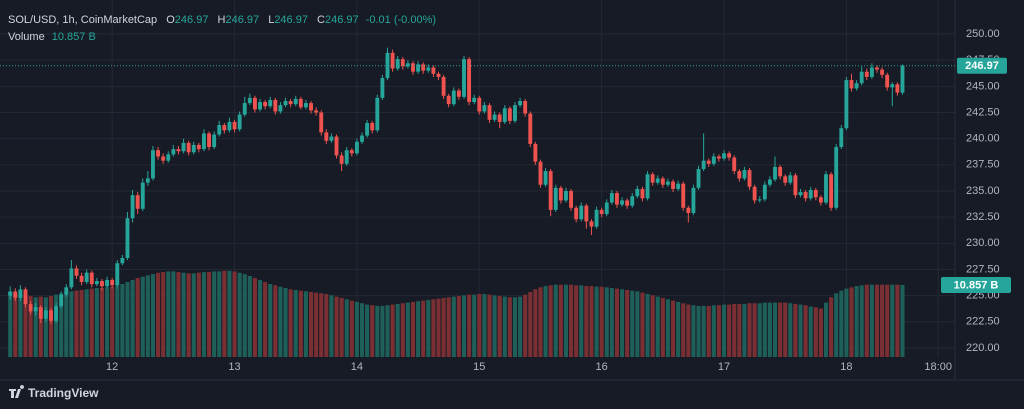  I want to click on open-value: 246.97, so click(191, 20).